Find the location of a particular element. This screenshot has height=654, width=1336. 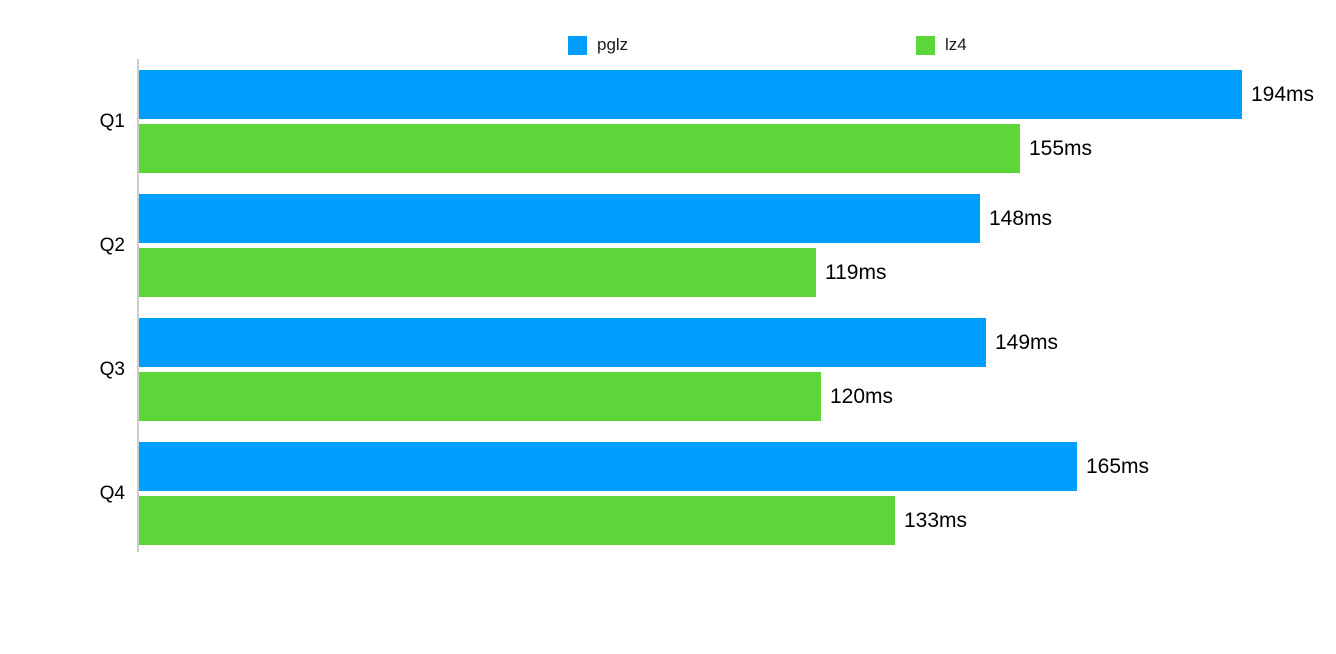

bar-row: 165ms is located at coordinates (644, 466).